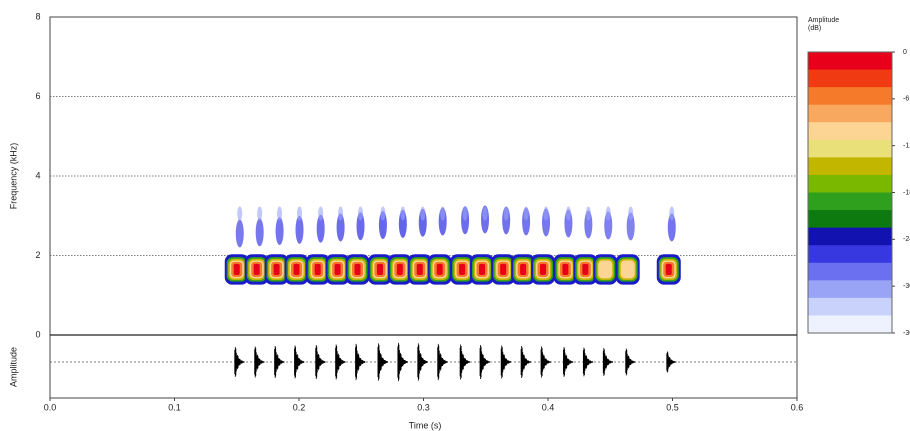  I want to click on x-axis-title: Time (s), so click(425, 425).